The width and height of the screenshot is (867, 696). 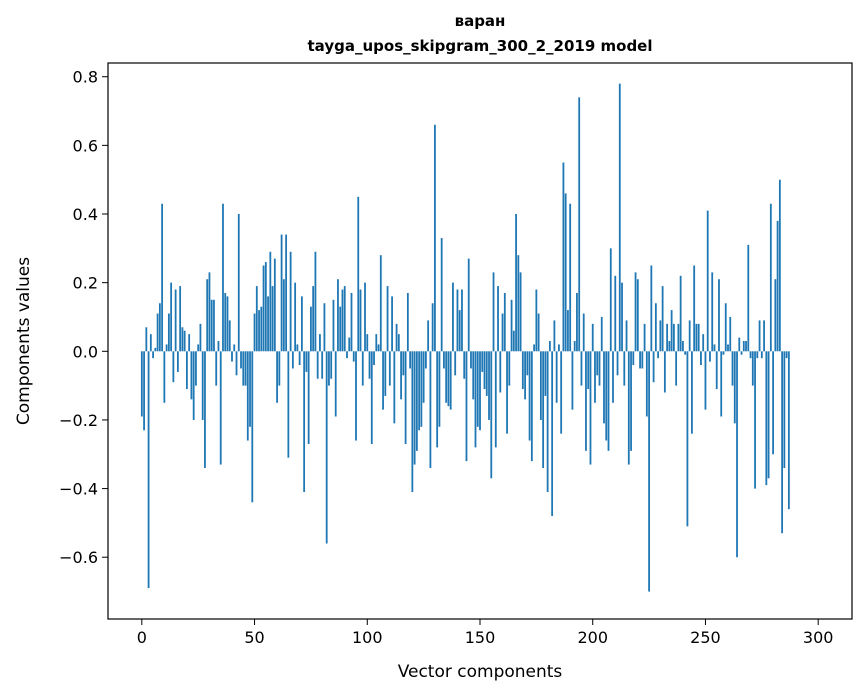 I want to click on x-axis-ticks: 0 50 100 150 200 250 300, so click(x=485, y=633).